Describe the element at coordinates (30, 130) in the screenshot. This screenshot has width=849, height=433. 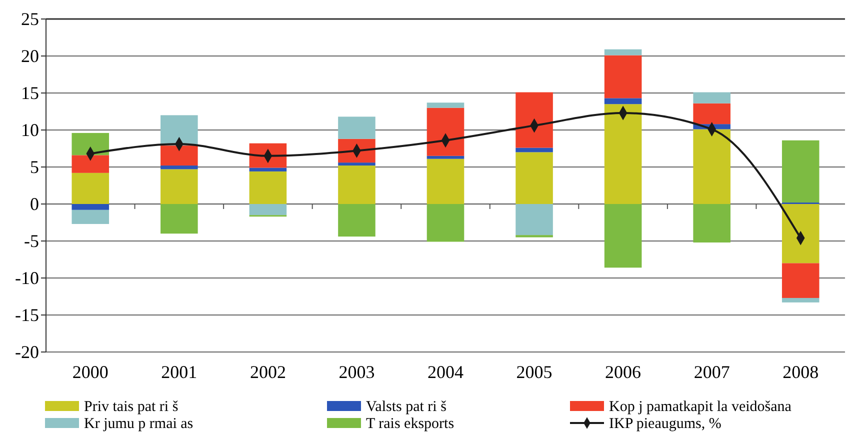
I see `y-tick-label: 10` at that location.